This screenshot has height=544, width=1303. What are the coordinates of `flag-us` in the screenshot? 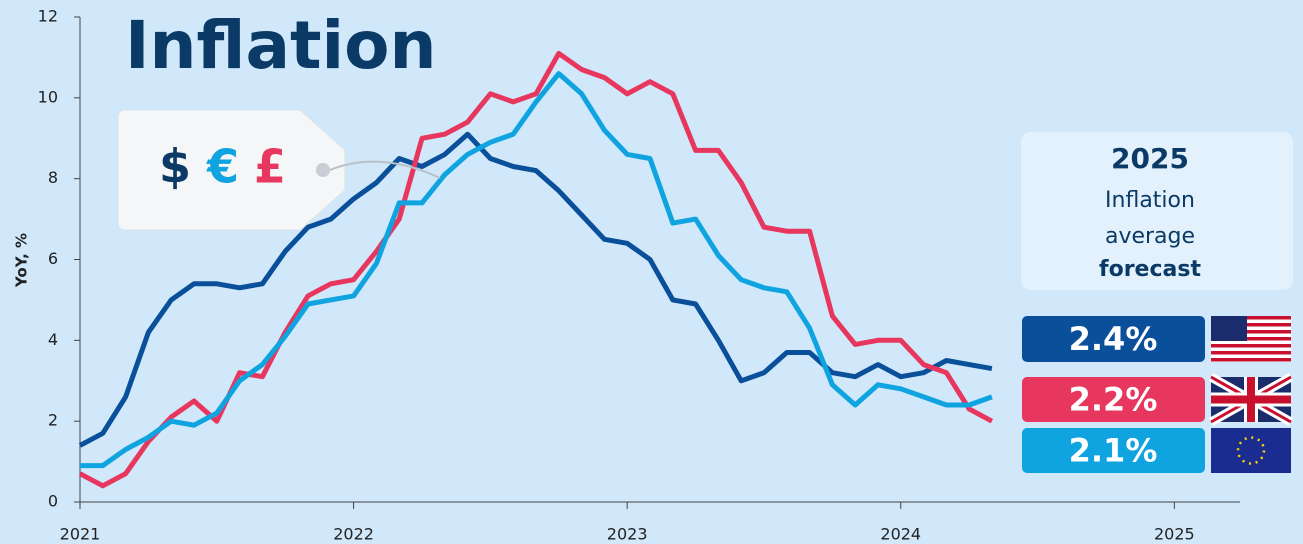 It's located at (1251, 339).